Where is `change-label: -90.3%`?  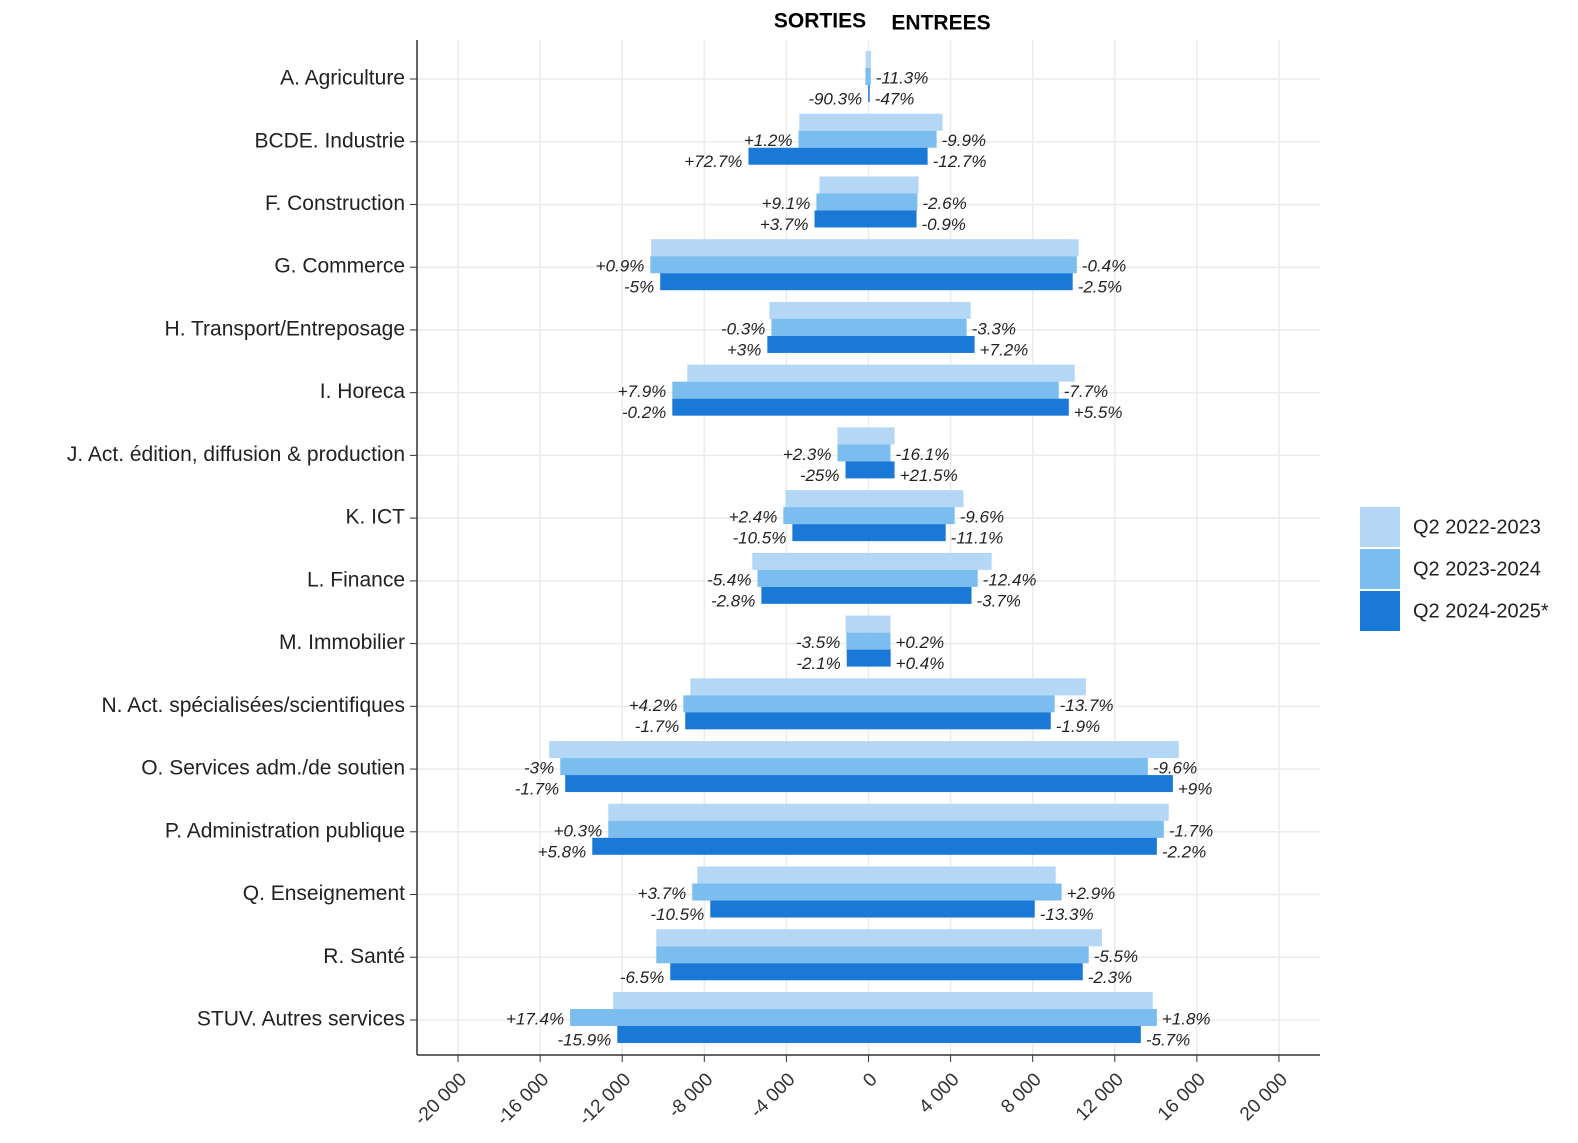 change-label: -90.3% is located at coordinates (835, 98).